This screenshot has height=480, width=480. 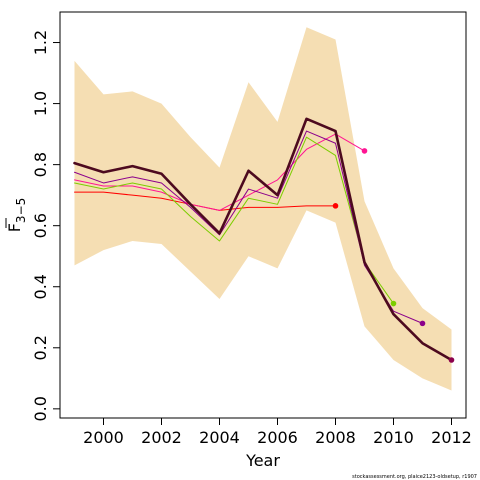 What do you see at coordinates (14, 227) in the screenshot?
I see `y-axis-title-main: F` at bounding box center [14, 227].